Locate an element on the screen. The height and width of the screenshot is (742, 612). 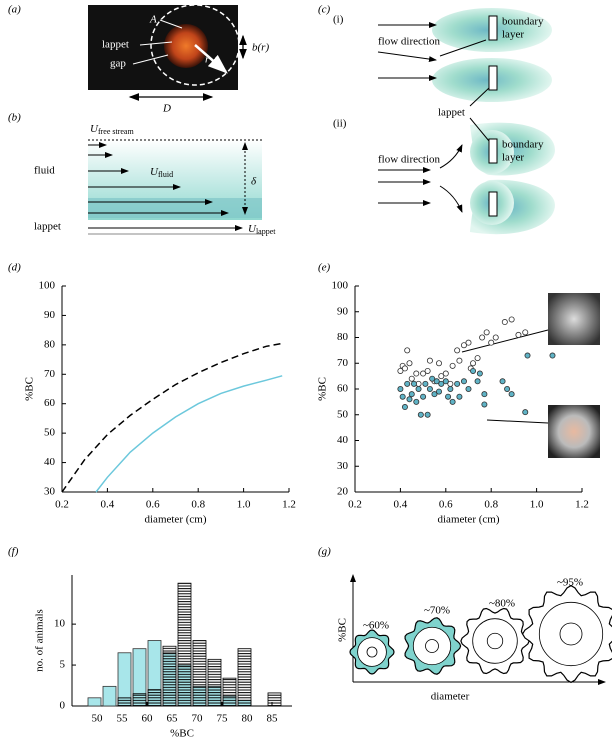
y-tick-label: 100 is located at coordinates (340, 286).